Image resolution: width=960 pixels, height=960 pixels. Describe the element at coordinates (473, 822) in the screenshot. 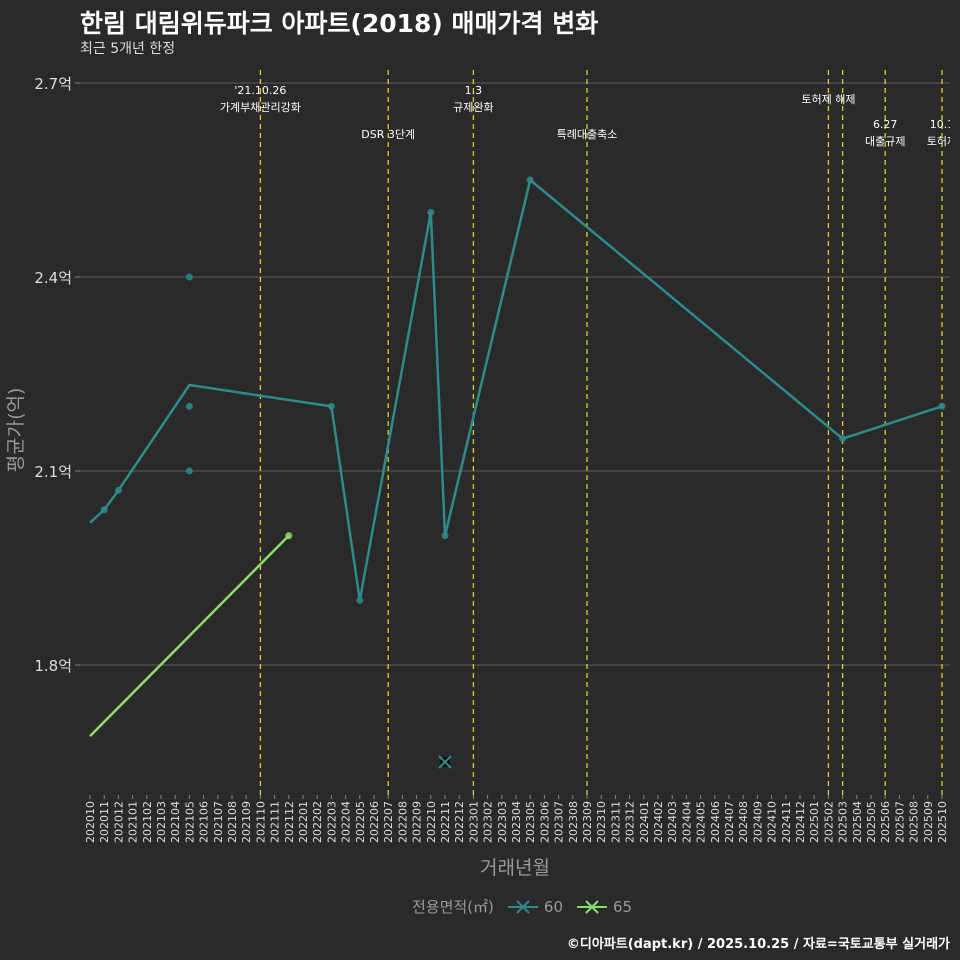

I see `x-tick-label: 202301` at that location.